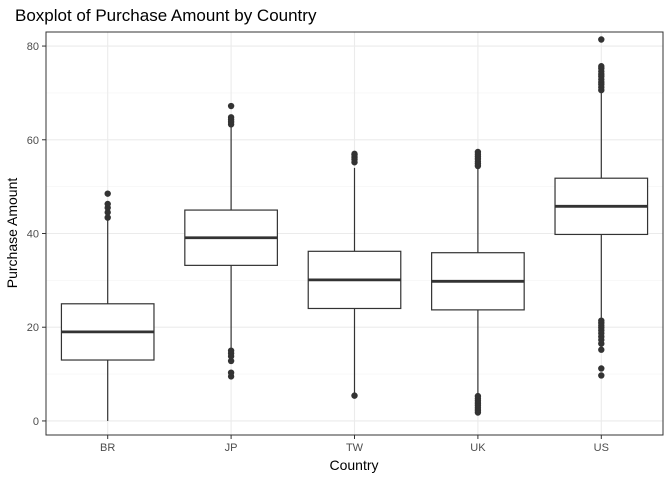  I want to click on x-tick-label: TW, so click(355, 448).